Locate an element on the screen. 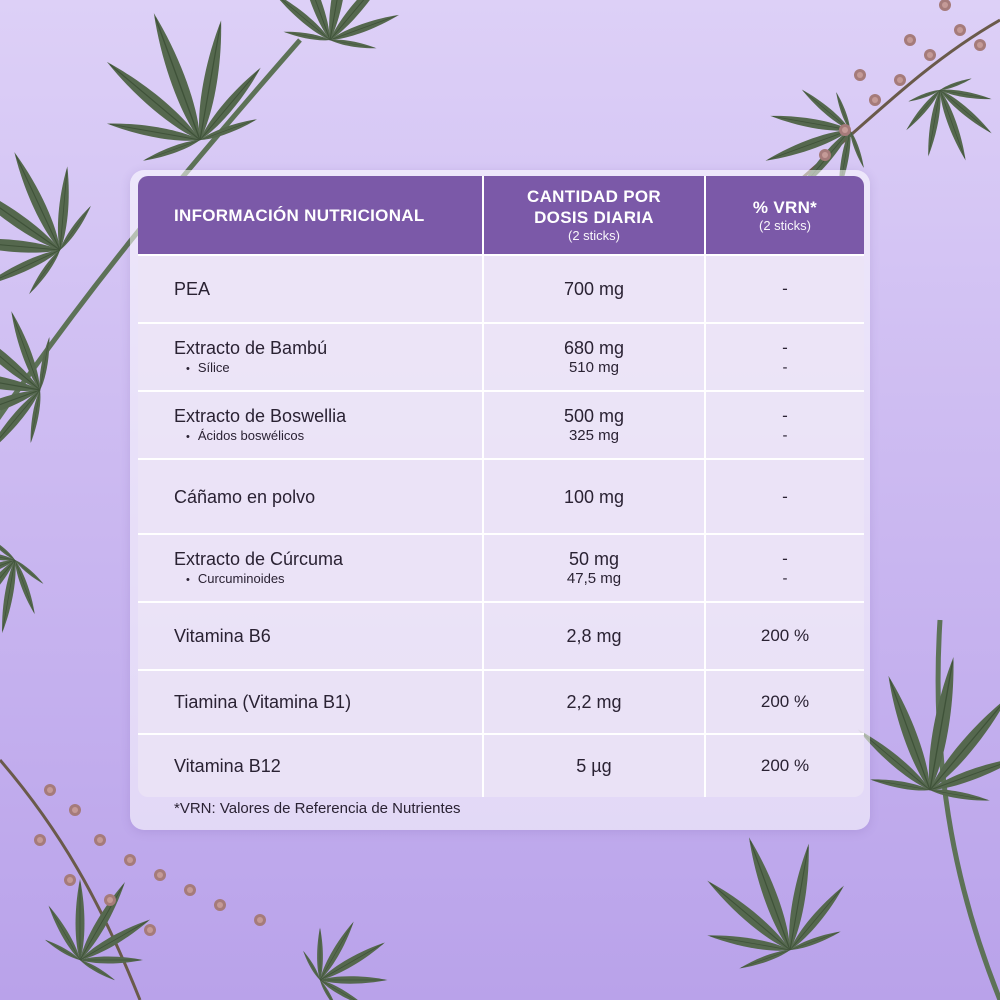  nutrient-subname: Sílice is located at coordinates (328, 368).